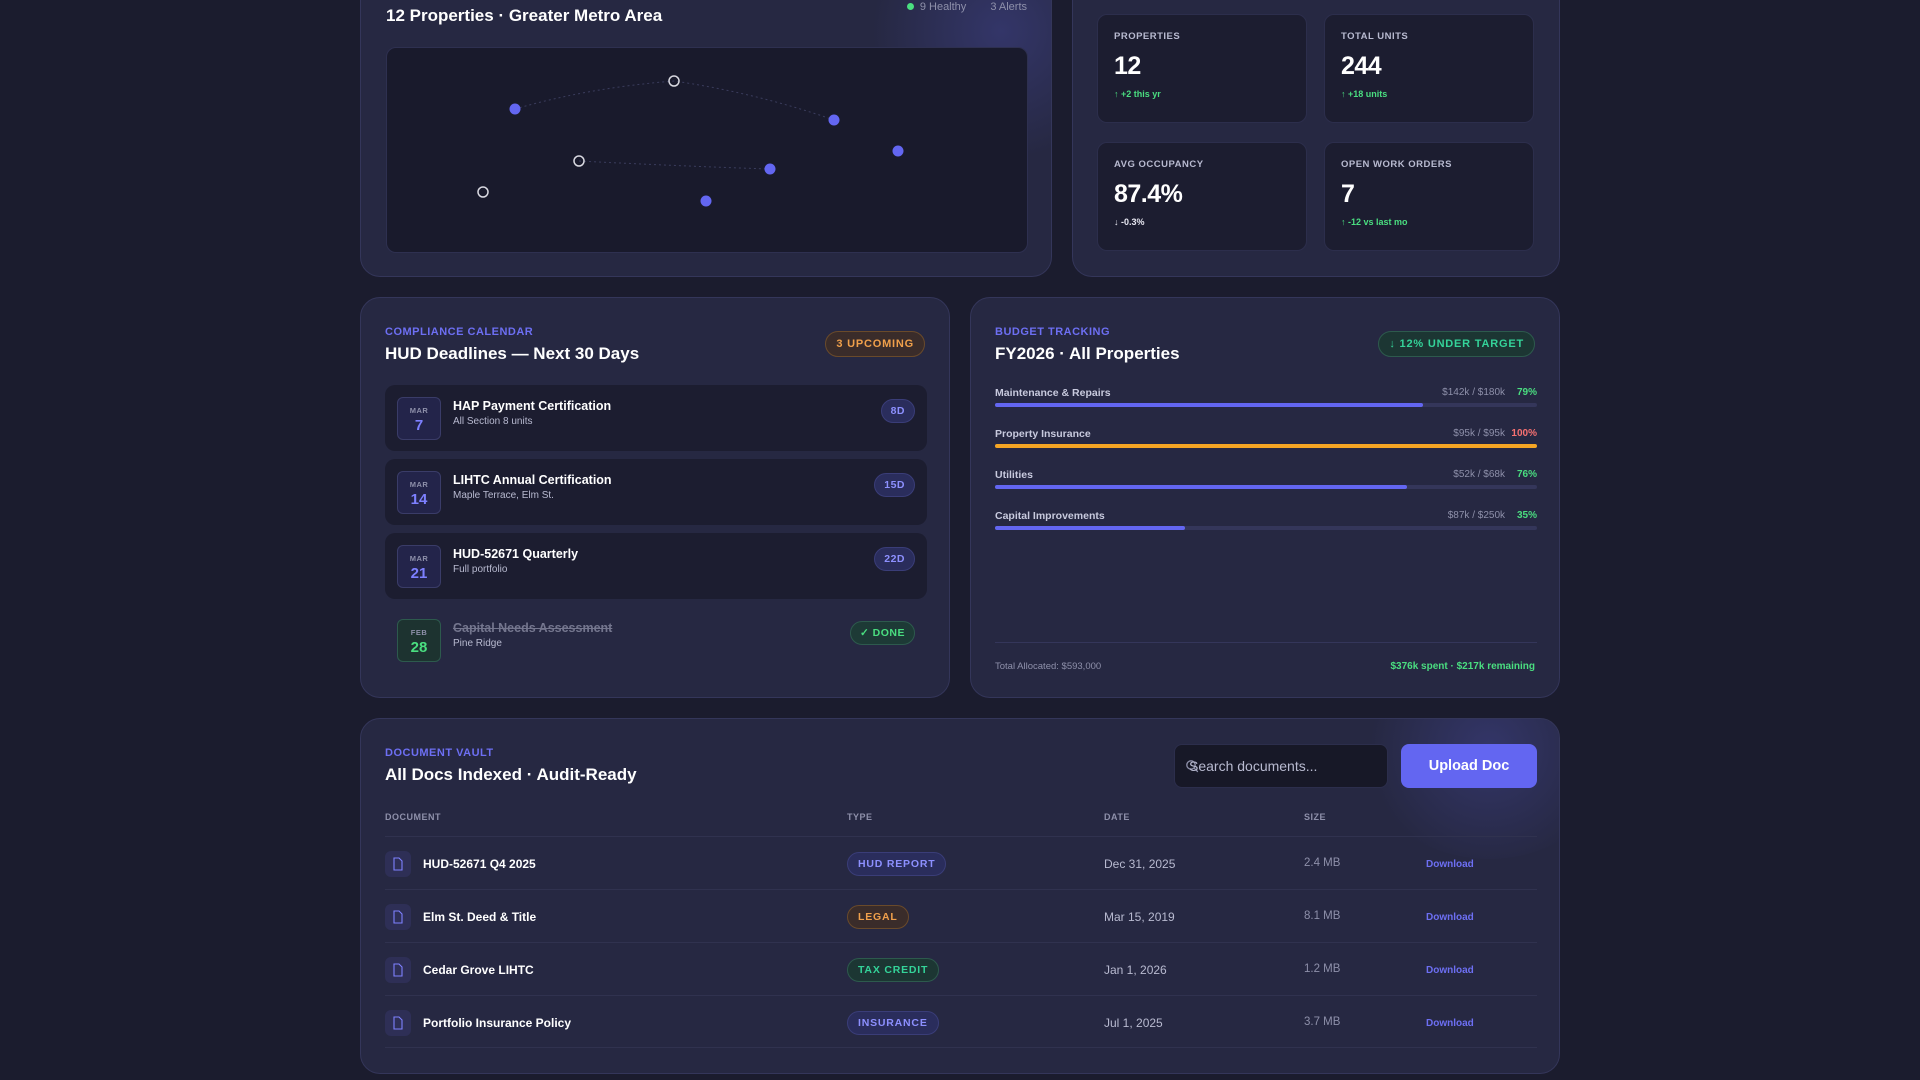 Image resolution: width=1920 pixels, height=1080 pixels. I want to click on doc-size: 2.4 MB, so click(1322, 863).